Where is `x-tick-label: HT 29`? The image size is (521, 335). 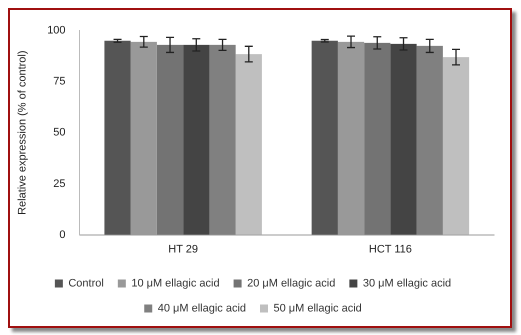 x-tick-label: HT 29 is located at coordinates (183, 249).